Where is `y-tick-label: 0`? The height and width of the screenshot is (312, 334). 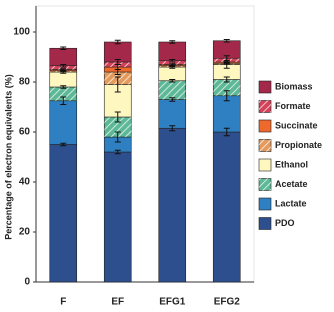 y-tick-label: 0 is located at coordinates (27, 282).